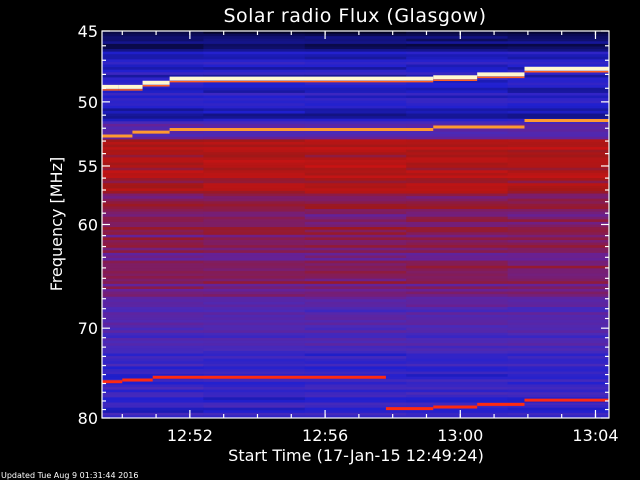 The image size is (640, 480). What do you see at coordinates (595, 435) in the screenshot?
I see `x-tick-label: 13:04` at bounding box center [595, 435].